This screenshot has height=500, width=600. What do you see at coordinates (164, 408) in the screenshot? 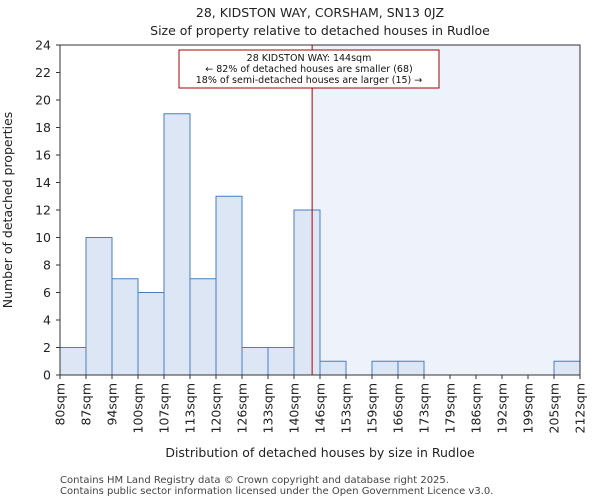
I see `x-tick-label: 107sqm` at bounding box center [164, 408].